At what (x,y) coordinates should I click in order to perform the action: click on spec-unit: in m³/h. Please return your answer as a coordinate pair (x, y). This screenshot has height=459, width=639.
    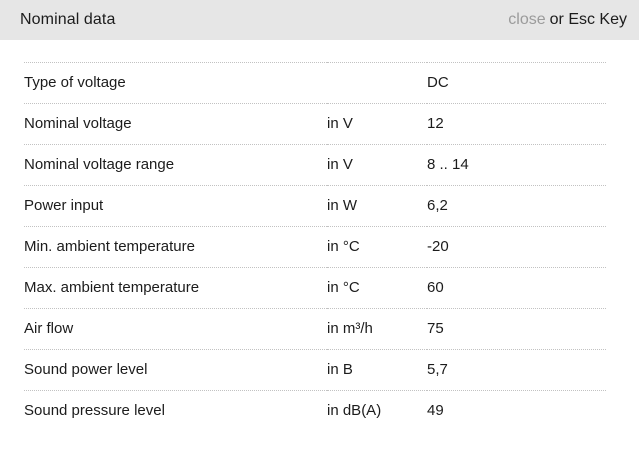
    Looking at the image, I should click on (377, 329).